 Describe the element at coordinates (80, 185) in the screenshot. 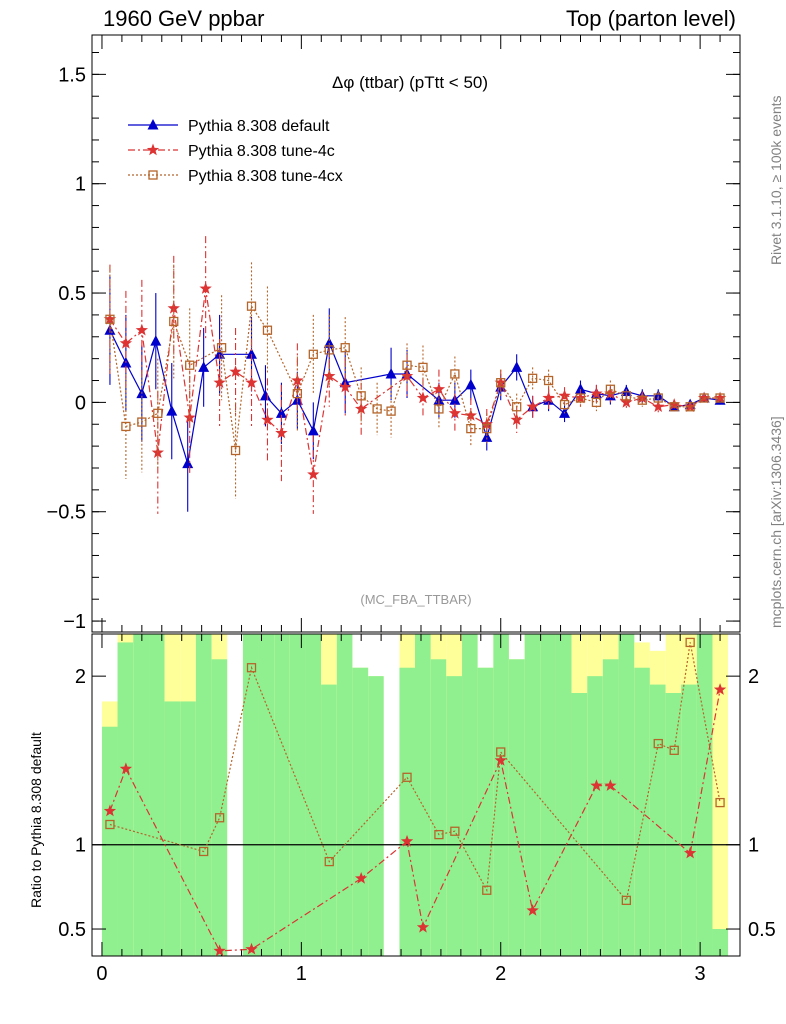

I see `main-ytick-label: 1` at that location.